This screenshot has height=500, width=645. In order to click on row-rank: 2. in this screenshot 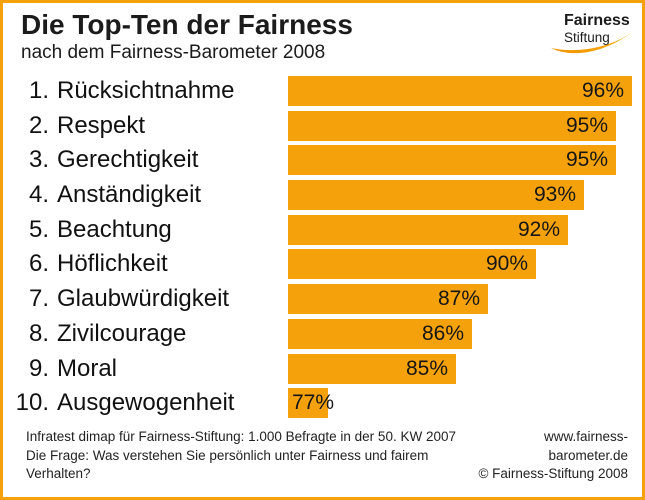, I will do `click(38, 125)`.